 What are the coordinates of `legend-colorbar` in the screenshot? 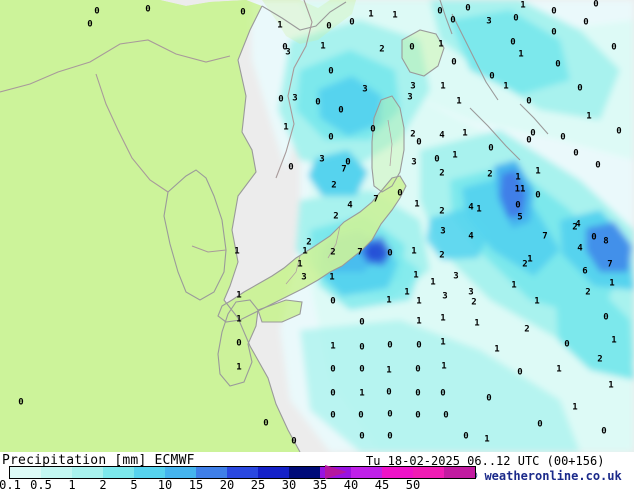 It's located at (242, 472).